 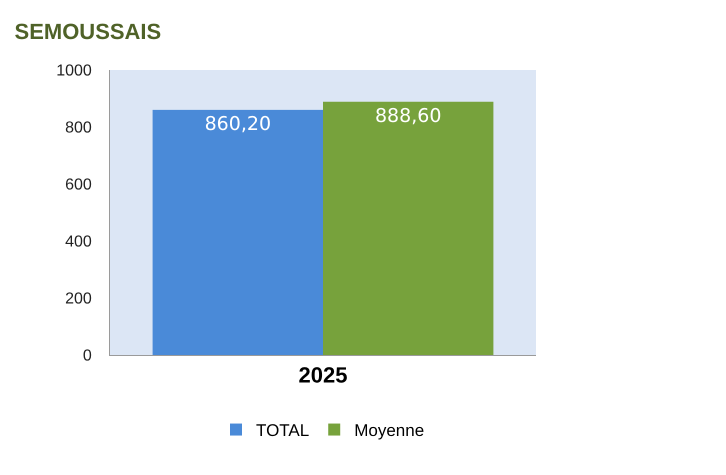 What do you see at coordinates (74, 71) in the screenshot?
I see `y-tick-label: 1000` at bounding box center [74, 71].